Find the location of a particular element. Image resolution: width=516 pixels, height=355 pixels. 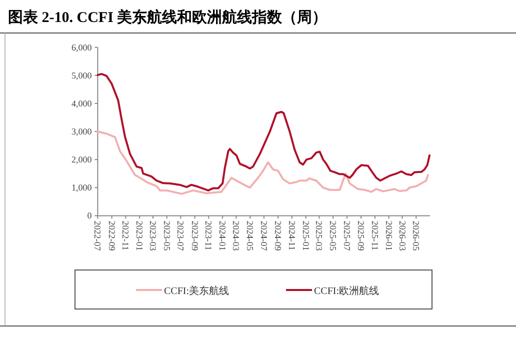

legend-label: CCFI:美东航线 is located at coordinates (197, 291).